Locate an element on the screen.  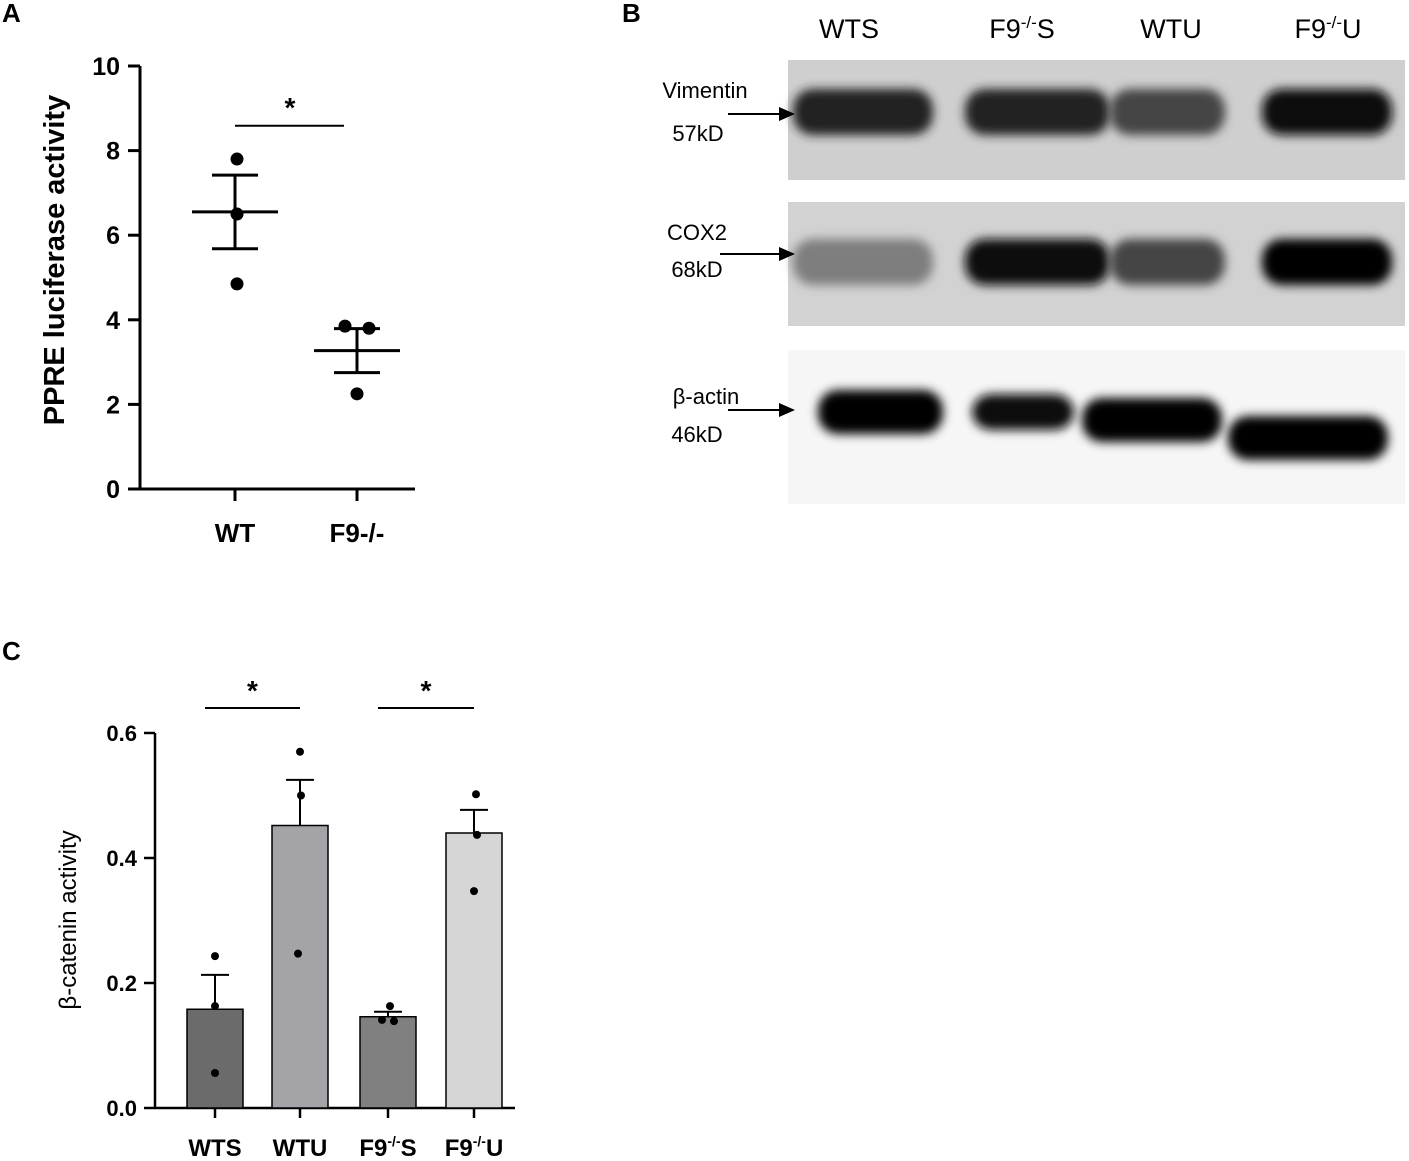
chart-c-ytick-label: 0.6 is located at coordinates (121, 733).